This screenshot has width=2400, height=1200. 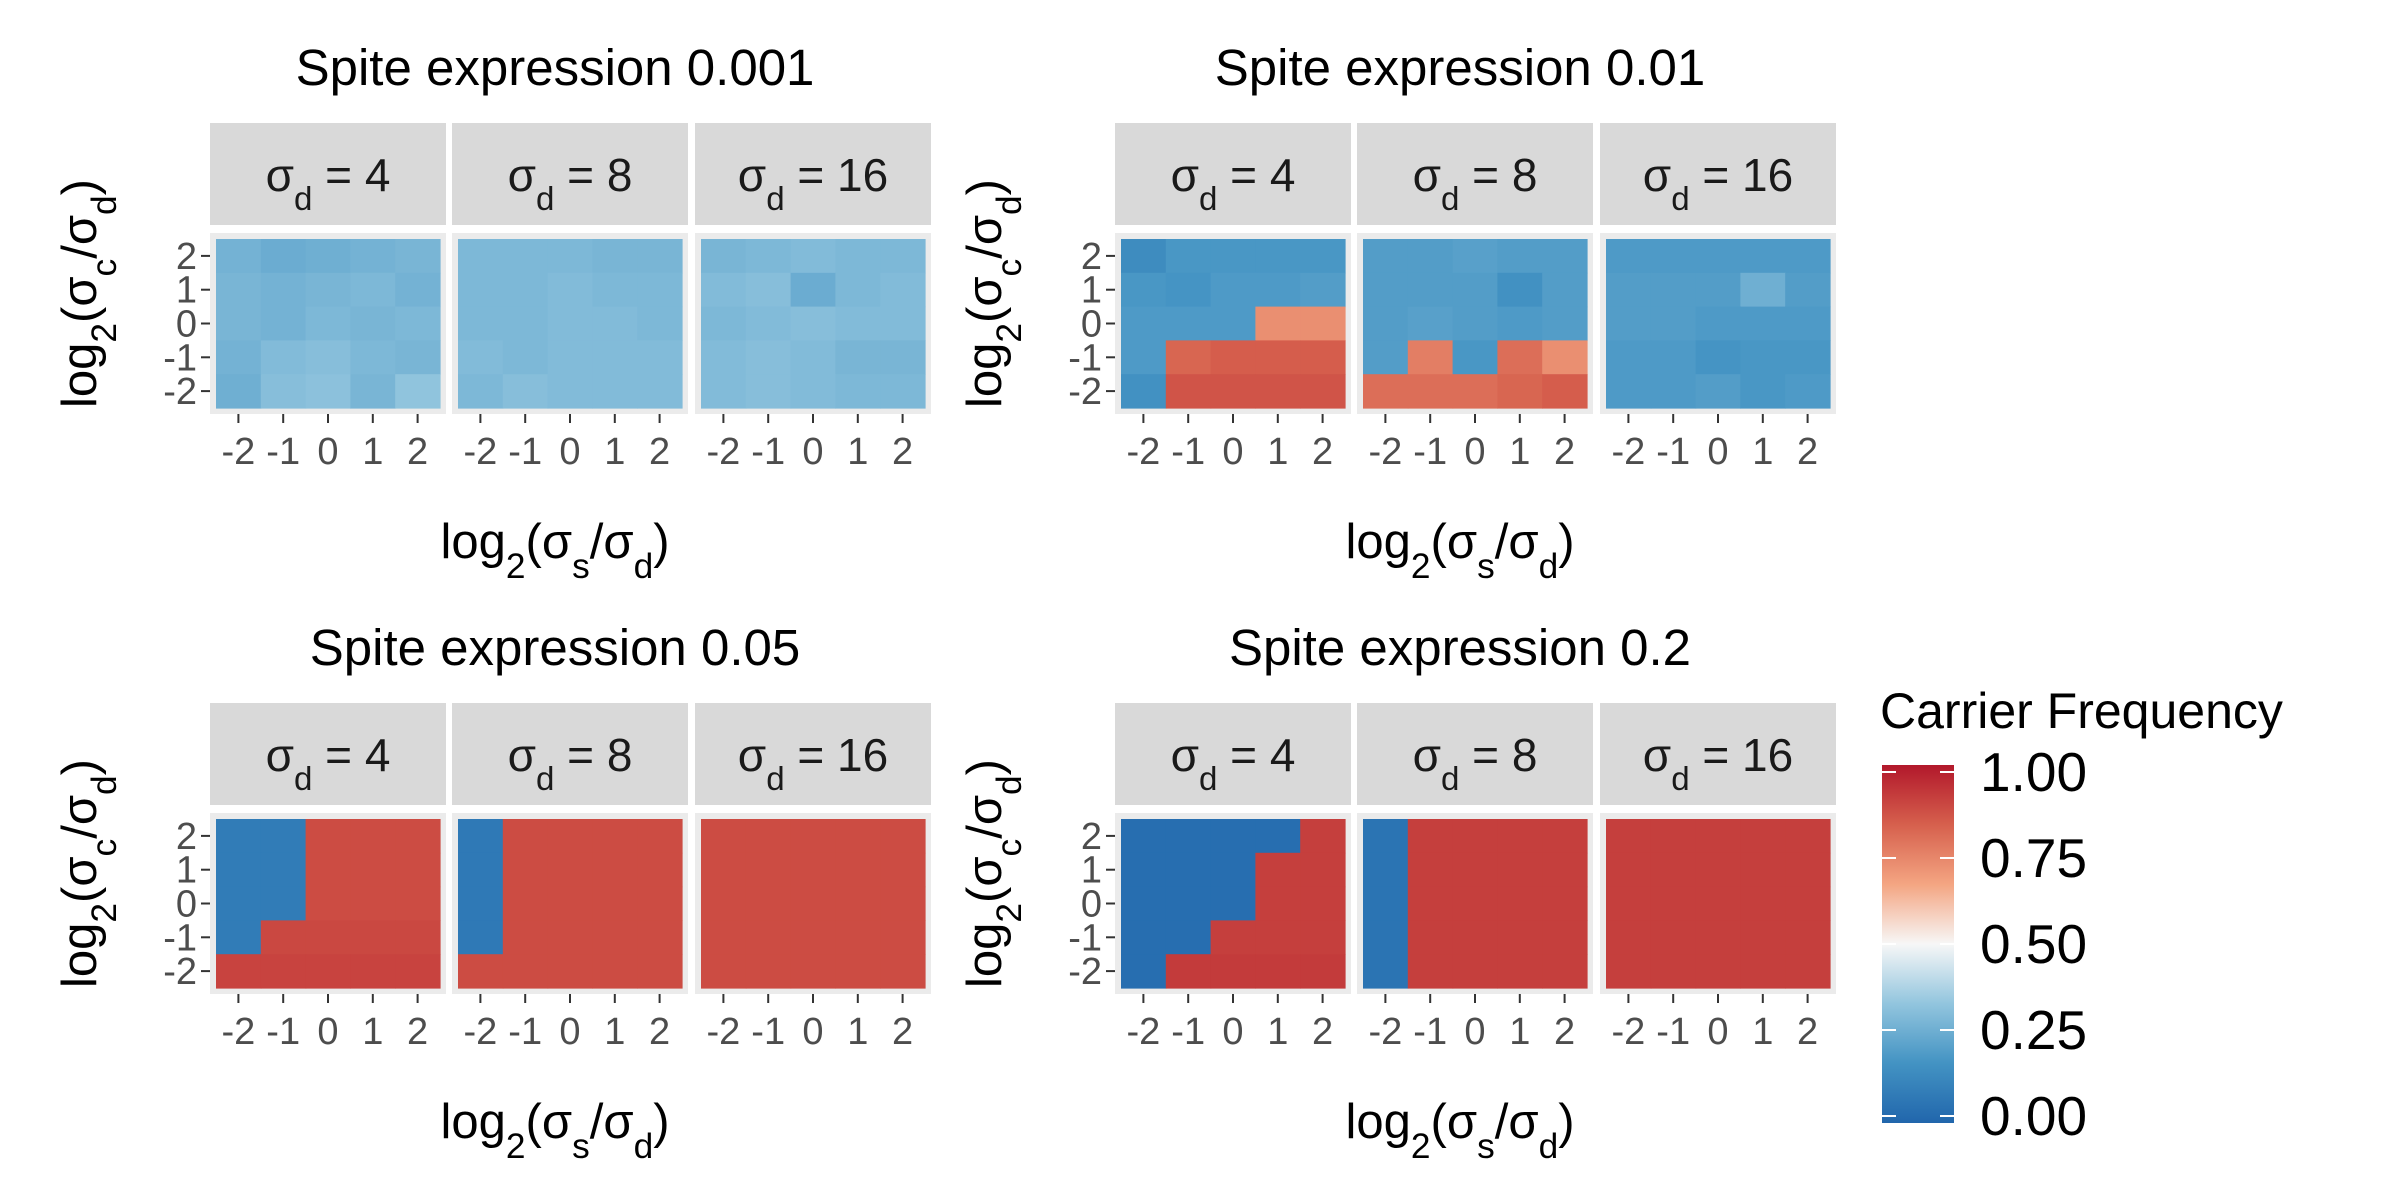 What do you see at coordinates (1460, 67) in the screenshot?
I see `panel-title: Spite expression 0.01` at bounding box center [1460, 67].